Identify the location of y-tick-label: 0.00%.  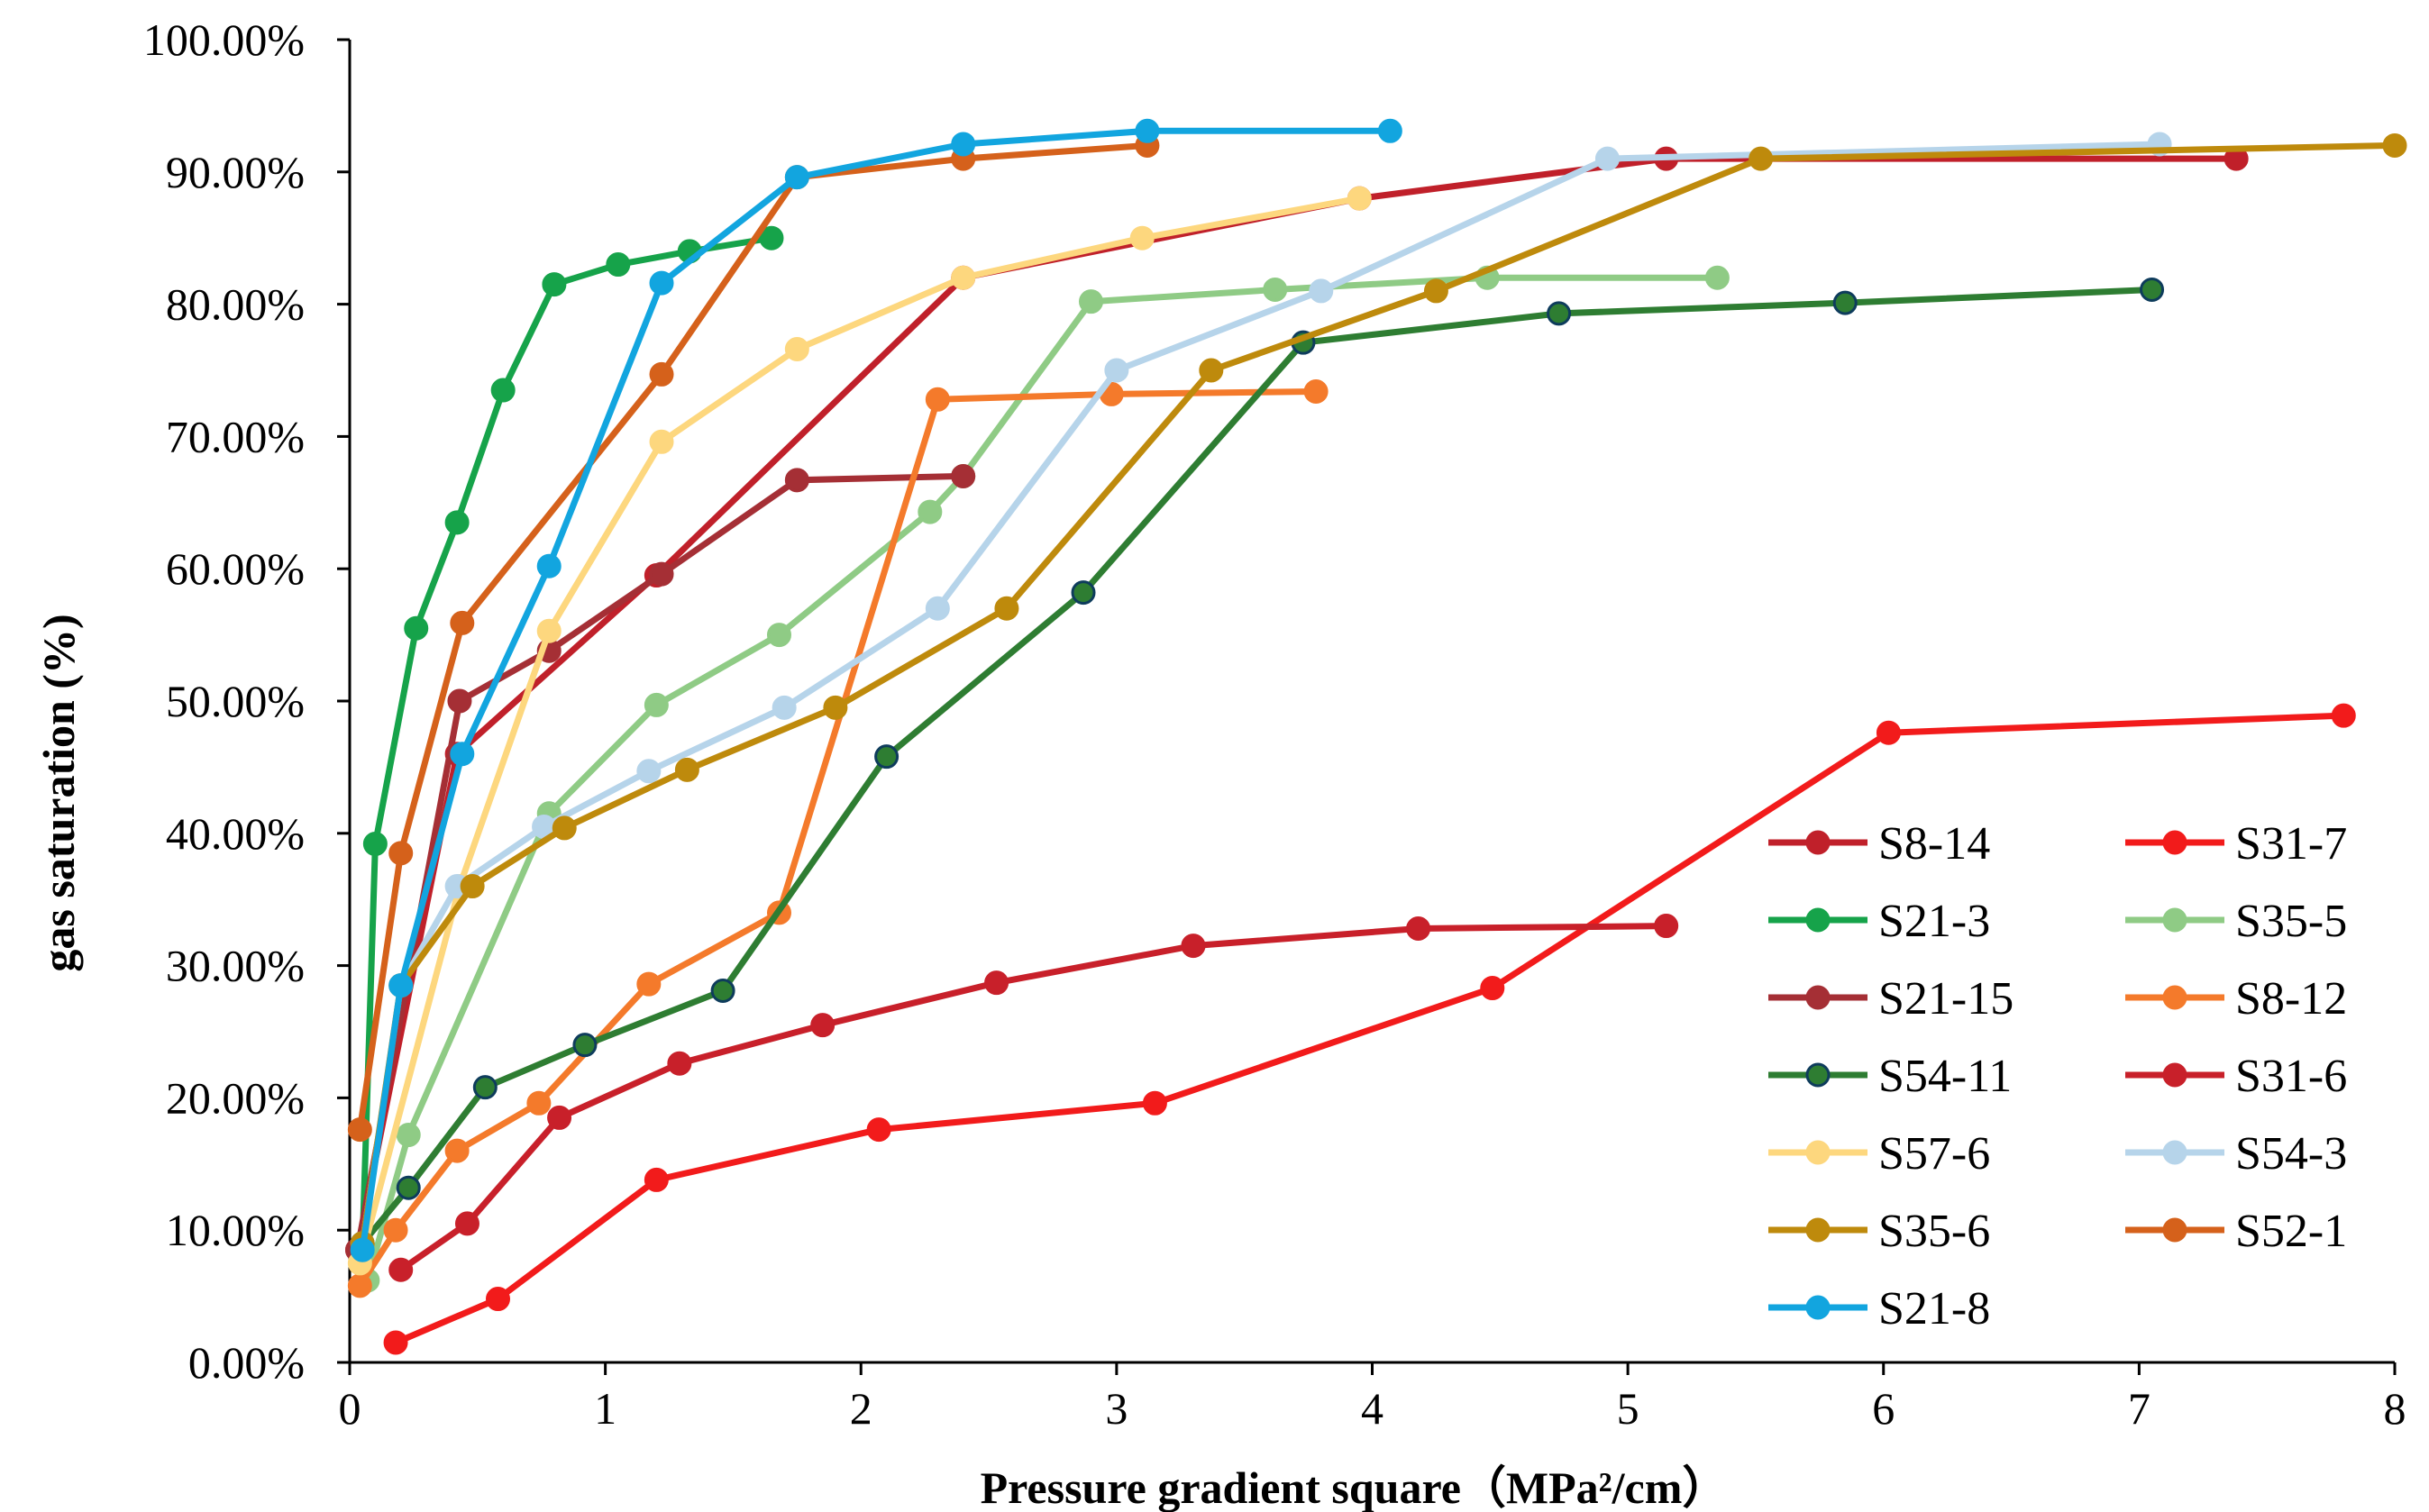
(246, 1362).